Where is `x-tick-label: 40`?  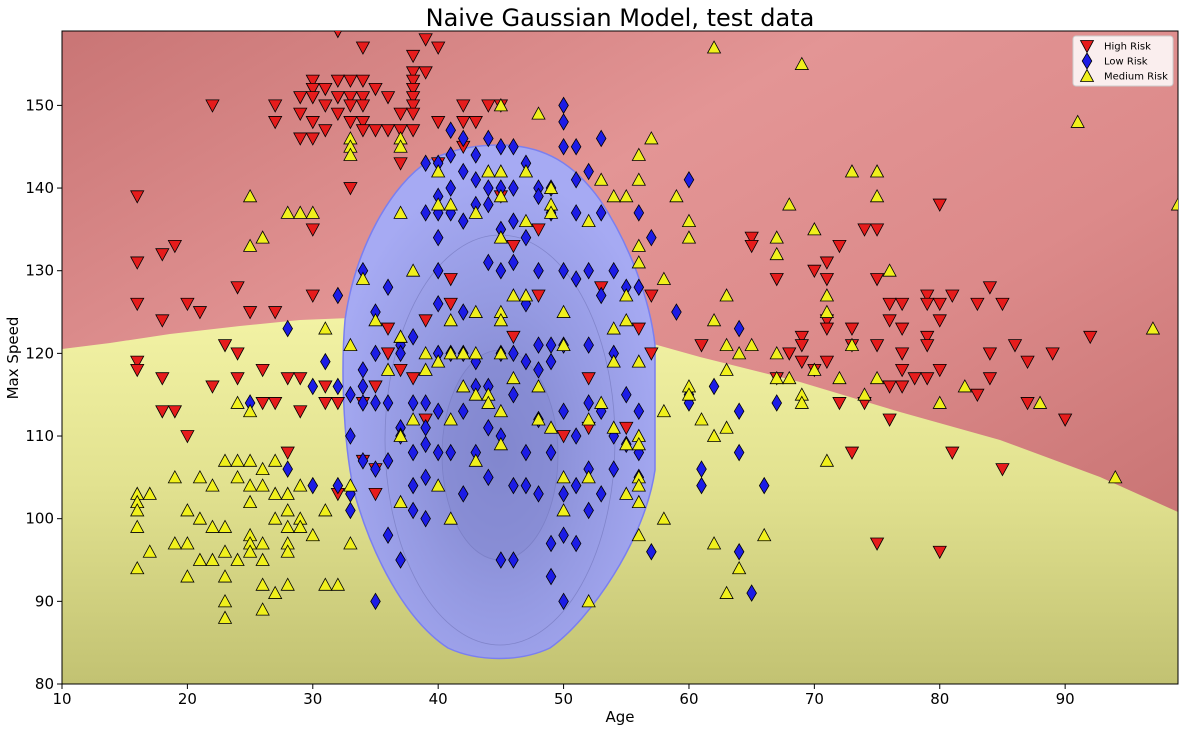 x-tick-label: 40 is located at coordinates (438, 699).